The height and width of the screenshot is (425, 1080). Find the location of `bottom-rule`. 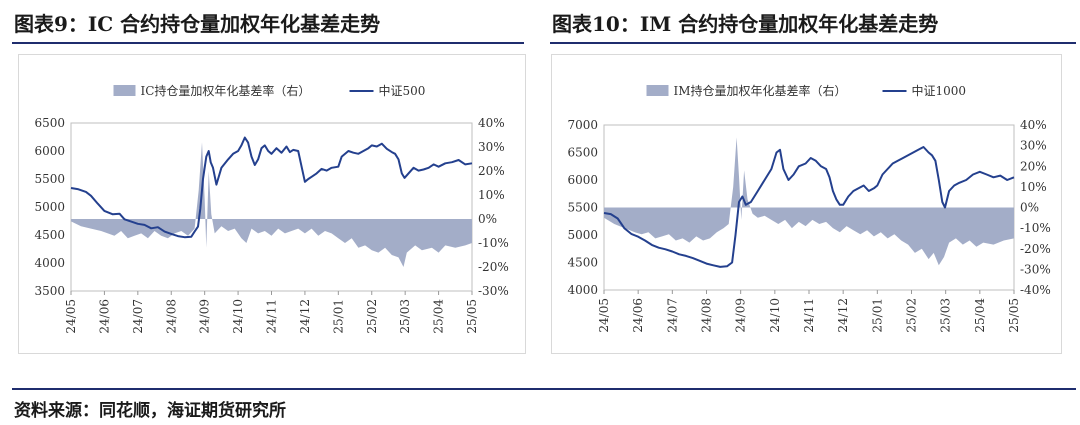

bottom-rule is located at coordinates (544, 389).